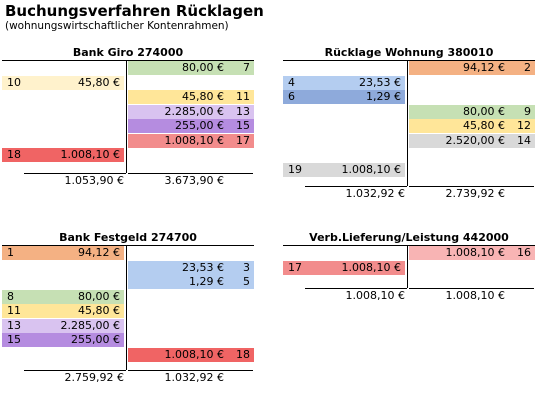  I want to click on credit-entry: 17 1.008,10 €, so click(191, 140).